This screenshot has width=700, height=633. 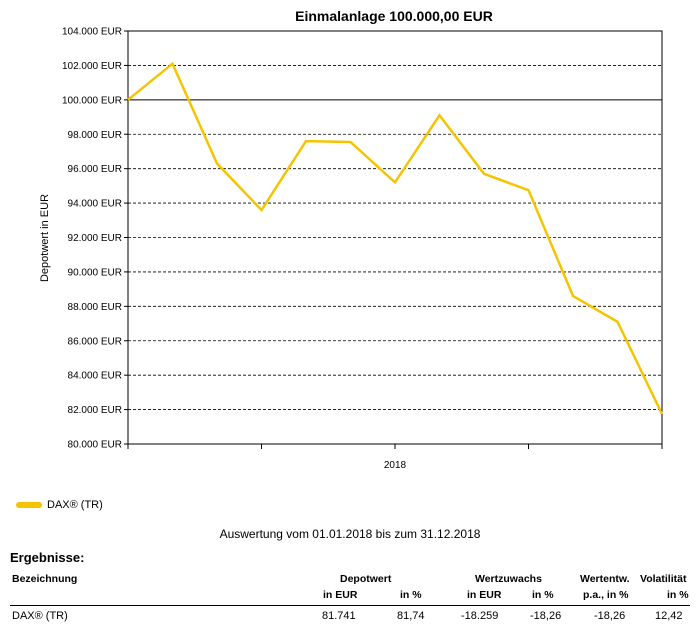 What do you see at coordinates (40, 616) in the screenshot?
I see `row-name: DAX® (TR)` at bounding box center [40, 616].